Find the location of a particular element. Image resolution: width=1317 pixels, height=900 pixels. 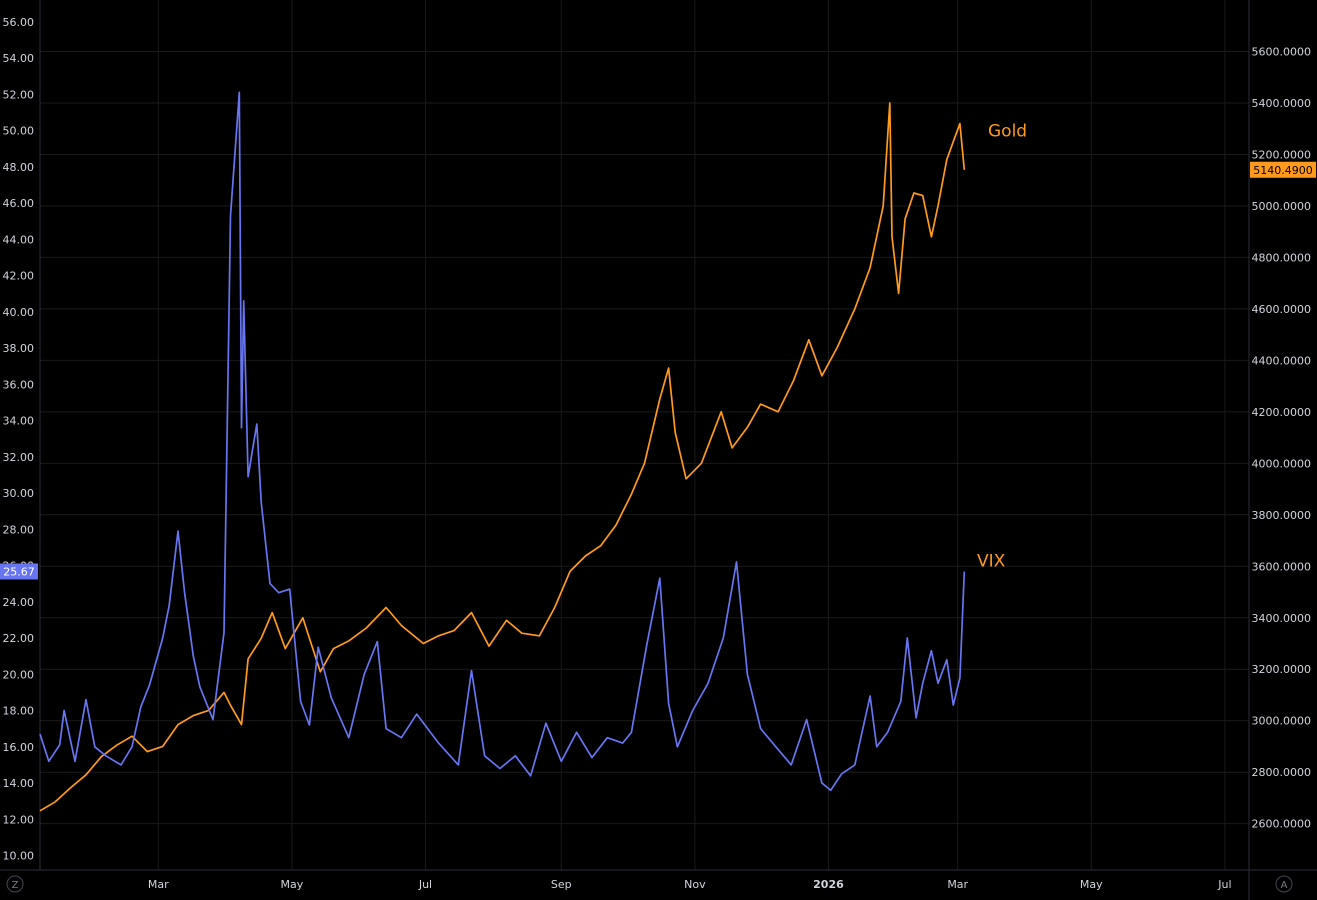

last-price-label-gold: 5140.4900 is located at coordinates (1283, 170).